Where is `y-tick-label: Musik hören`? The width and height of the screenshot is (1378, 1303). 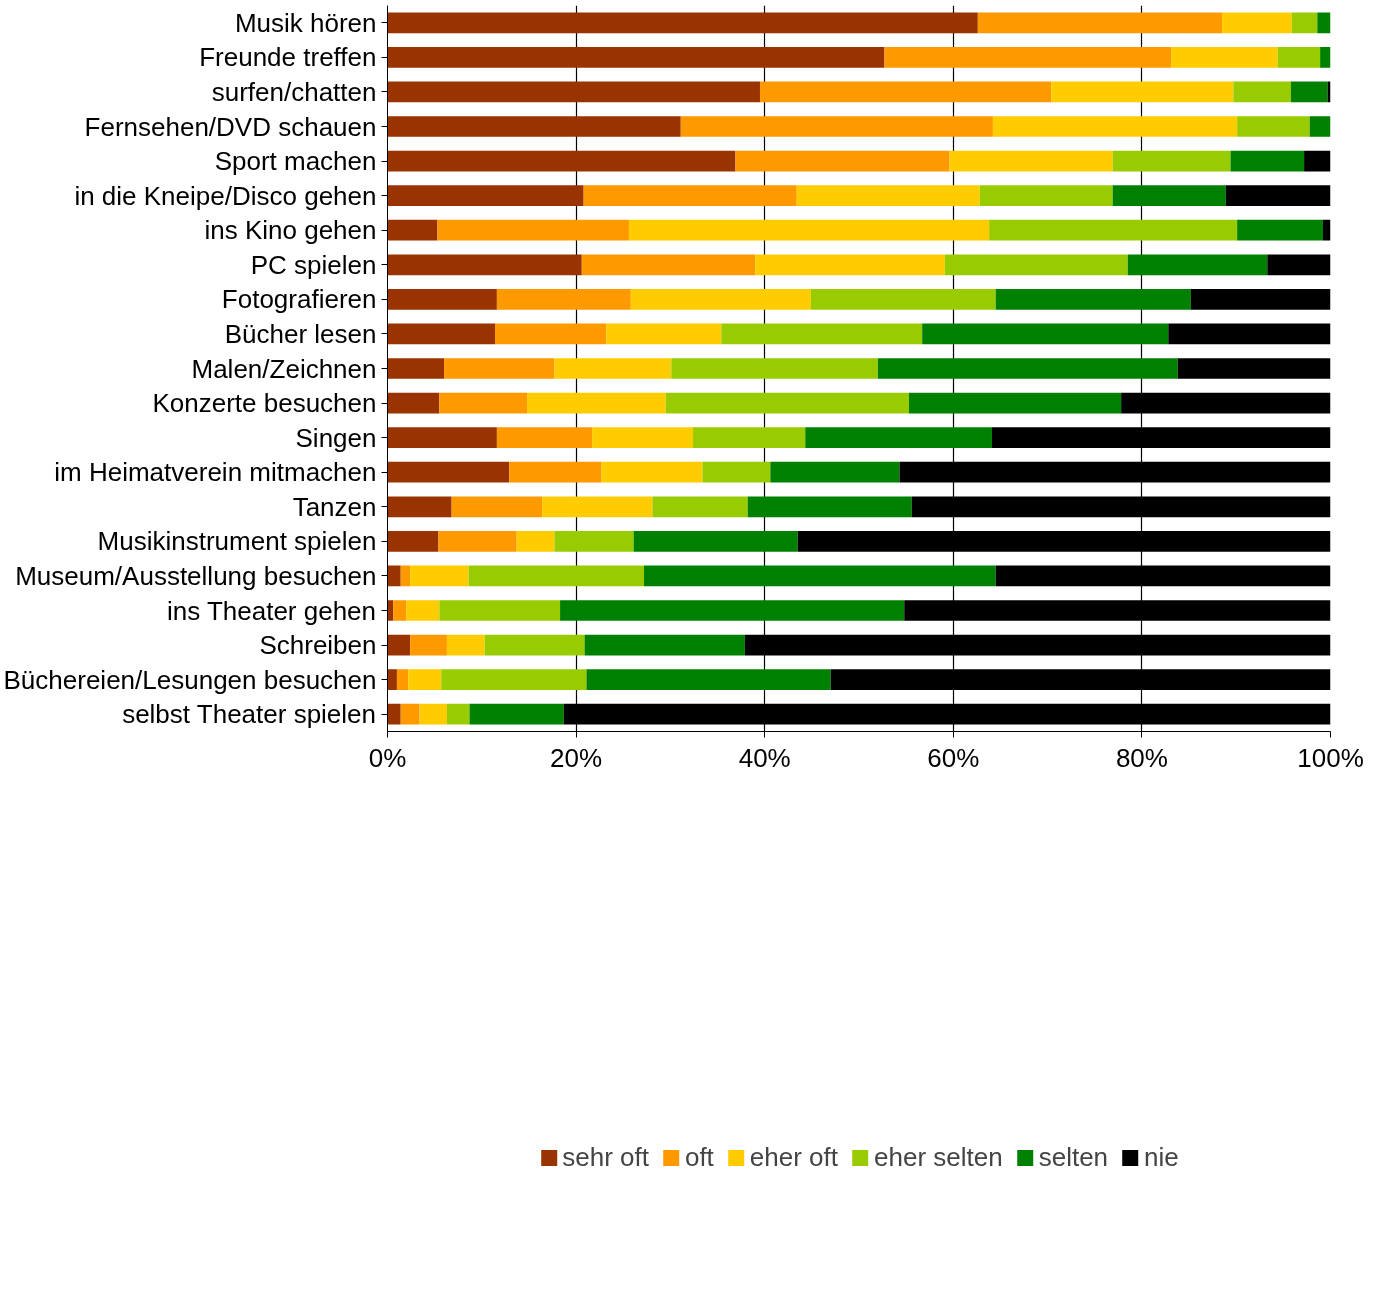
y-tick-label: Musik hören is located at coordinates (305, 22).